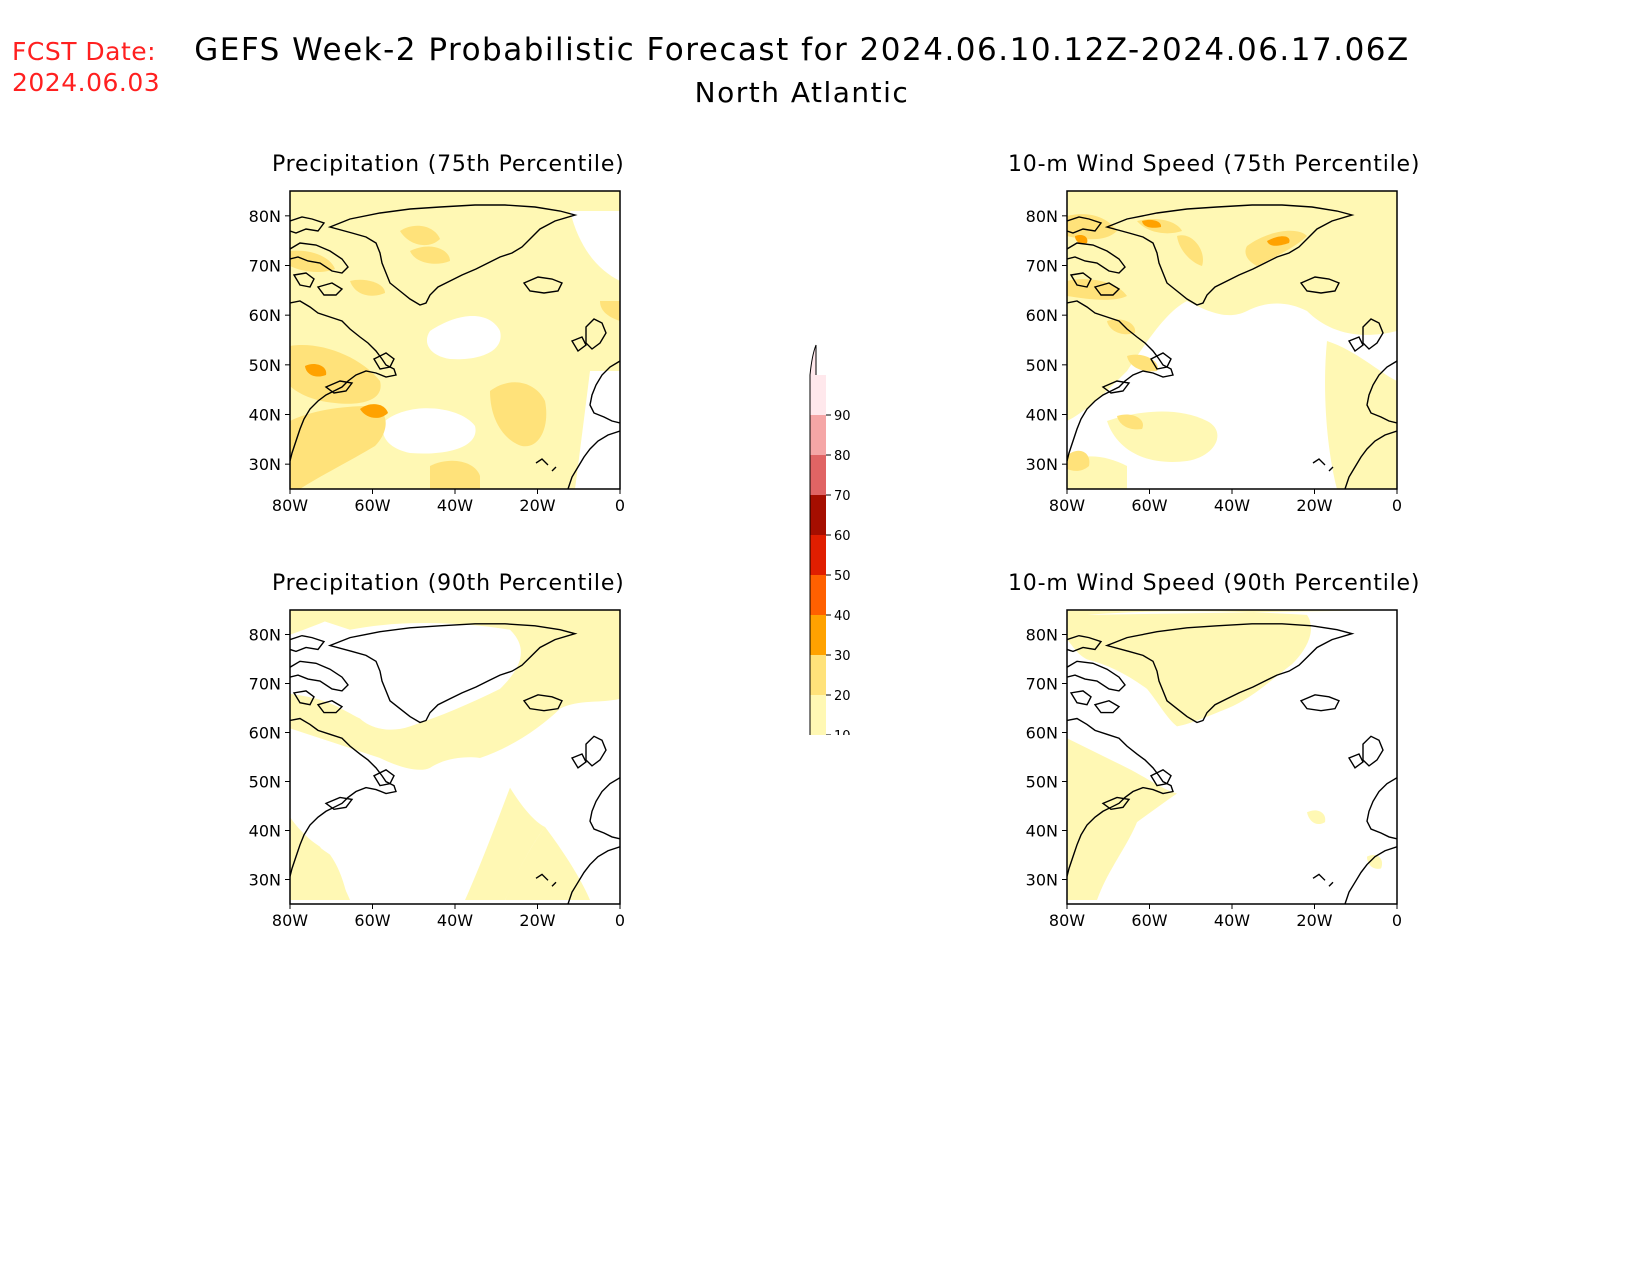  What do you see at coordinates (802, 92) in the screenshot?
I see `region-subtitle: North Atlantic` at bounding box center [802, 92].